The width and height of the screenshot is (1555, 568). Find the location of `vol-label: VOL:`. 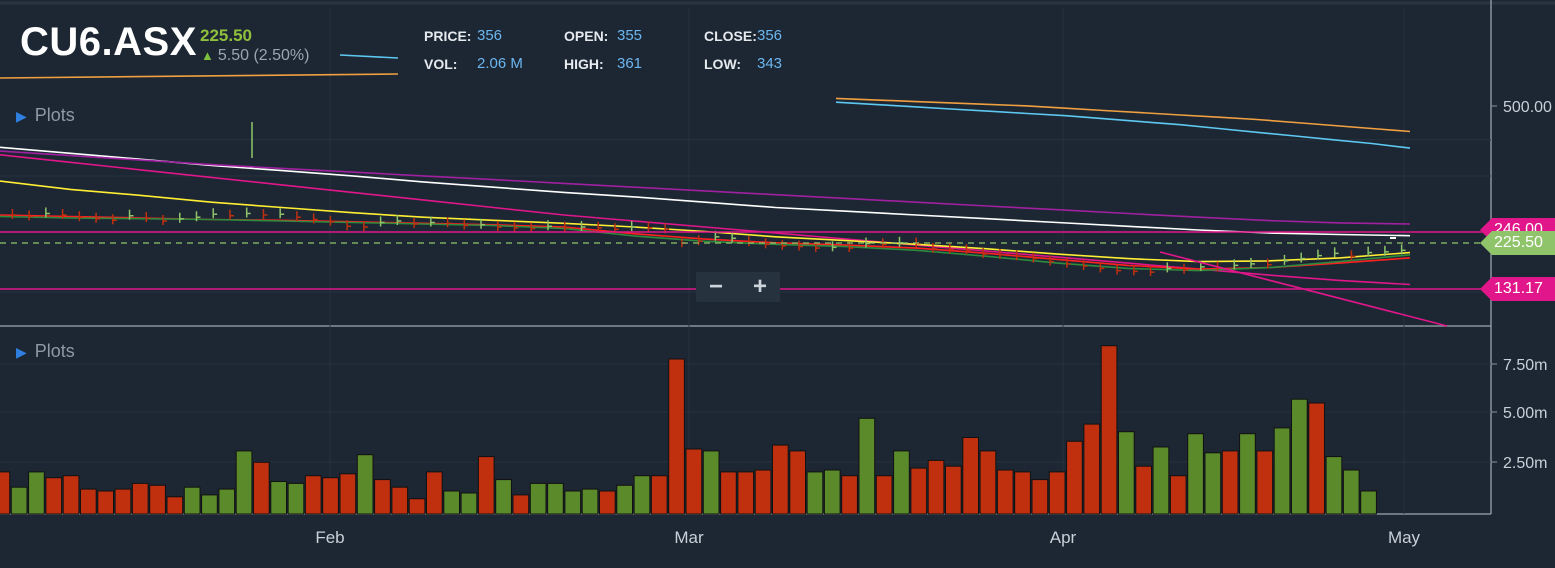

vol-label: VOL: is located at coordinates (441, 64).